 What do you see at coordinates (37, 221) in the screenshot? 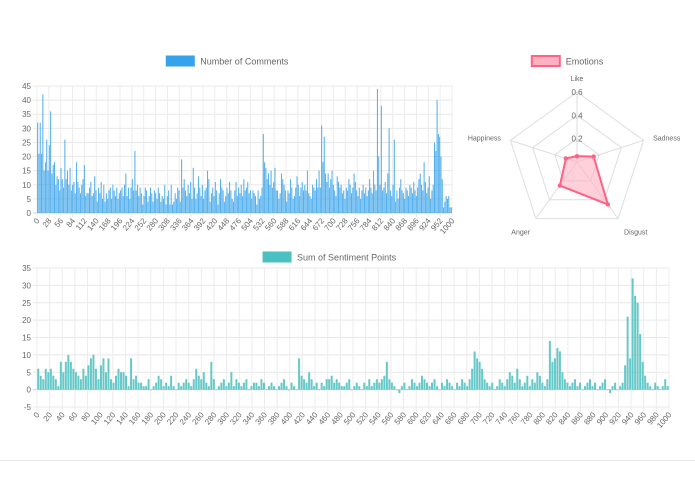
I see `x-tick-label: 0` at bounding box center [37, 221].